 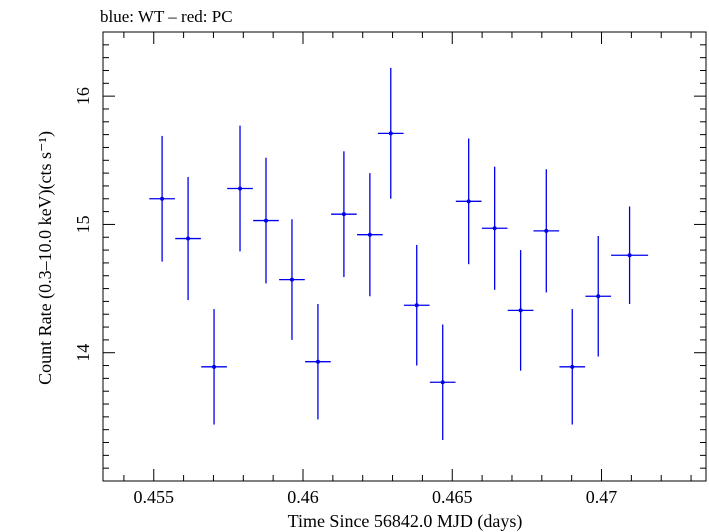 What do you see at coordinates (83, 224) in the screenshot?
I see `y-tick-label: 15` at bounding box center [83, 224].